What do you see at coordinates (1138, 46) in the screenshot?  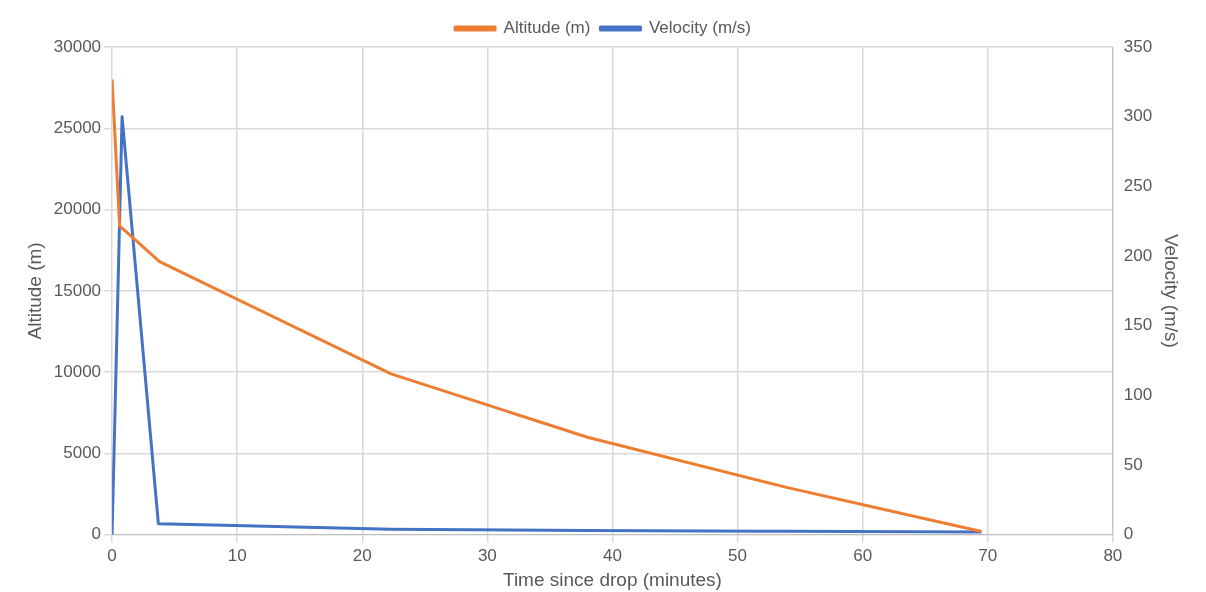 I see `y2-tick-label: 350` at bounding box center [1138, 46].